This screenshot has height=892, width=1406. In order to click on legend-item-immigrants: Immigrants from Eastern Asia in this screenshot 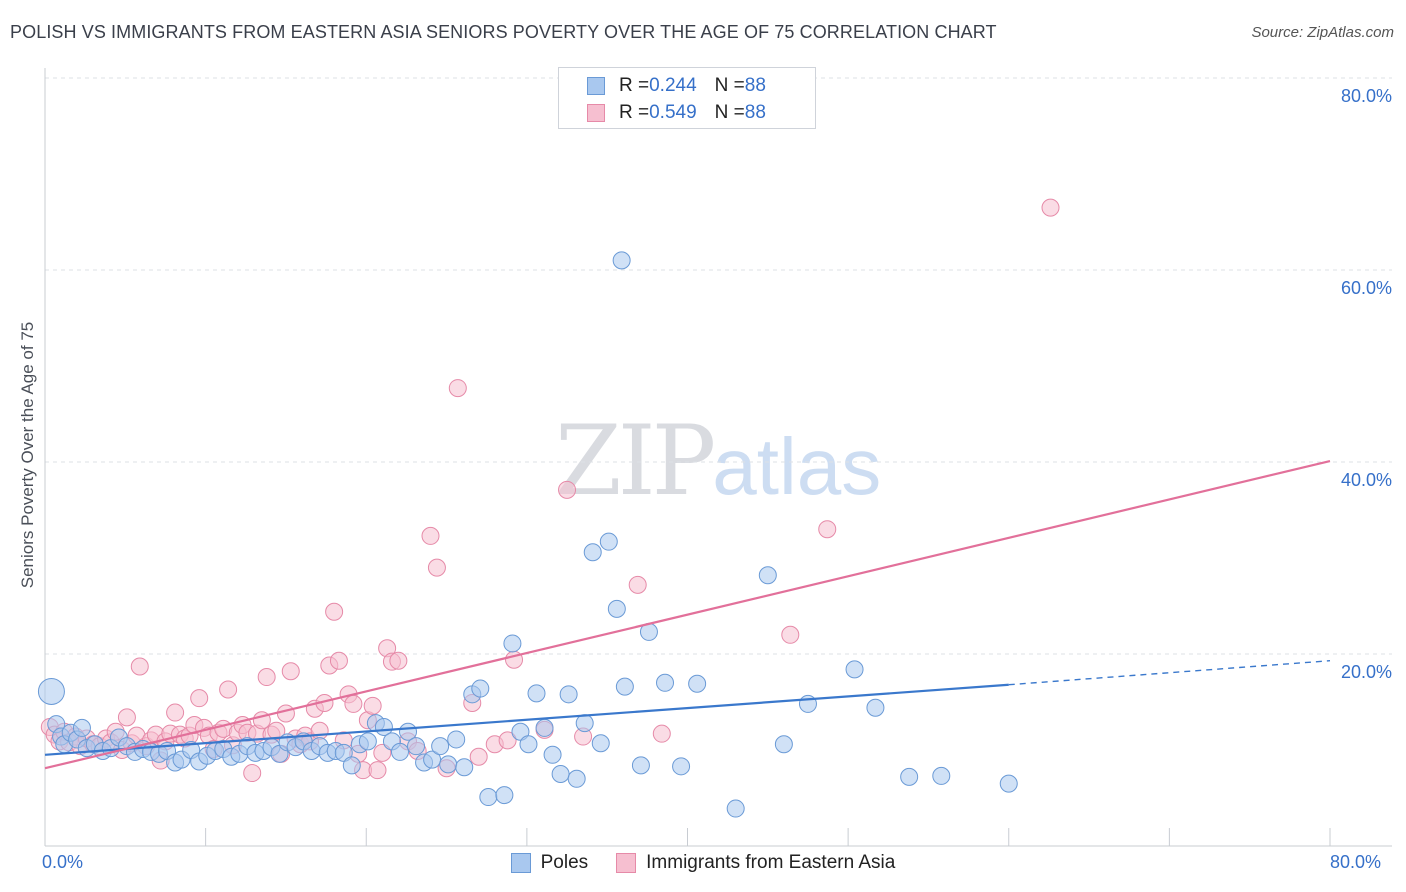, I will do `click(755, 863)`.